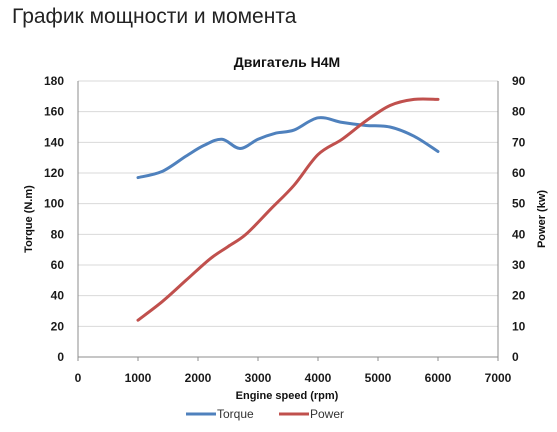 This screenshot has width=557, height=432. Describe the element at coordinates (519, 204) in the screenshot. I see `y2-tick-label: 50` at that location.